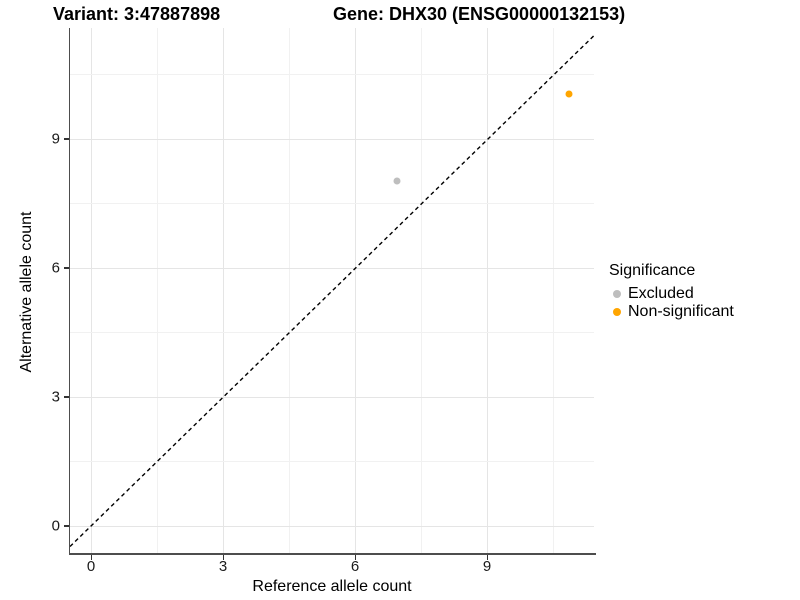  Describe the element at coordinates (55, 397) in the screenshot. I see `y-tick-label-3: 3` at that location.